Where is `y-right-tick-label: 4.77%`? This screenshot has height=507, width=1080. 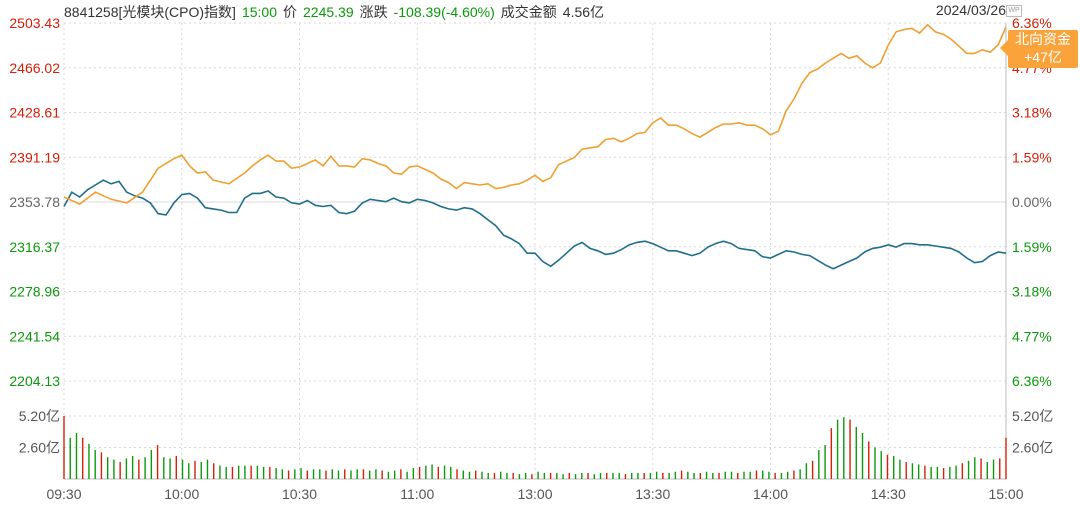 y-right-tick-label: 4.77% is located at coordinates (1032, 336).